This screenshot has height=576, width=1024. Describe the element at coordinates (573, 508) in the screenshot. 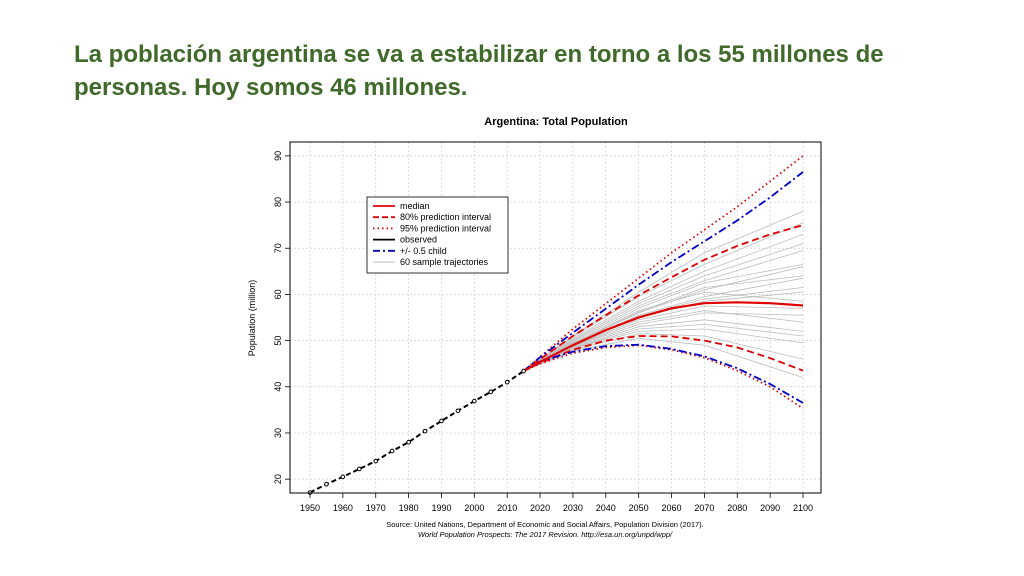

I see `x-tick-label: 2030` at that location.